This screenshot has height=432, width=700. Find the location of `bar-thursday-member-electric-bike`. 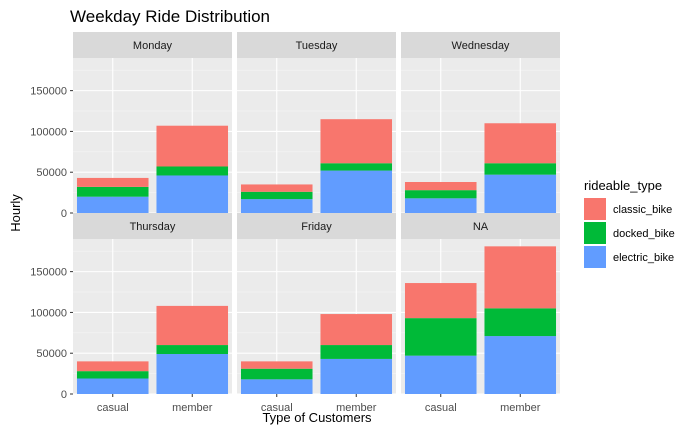

bar-thursday-member-electric-bike is located at coordinates (192, 374).